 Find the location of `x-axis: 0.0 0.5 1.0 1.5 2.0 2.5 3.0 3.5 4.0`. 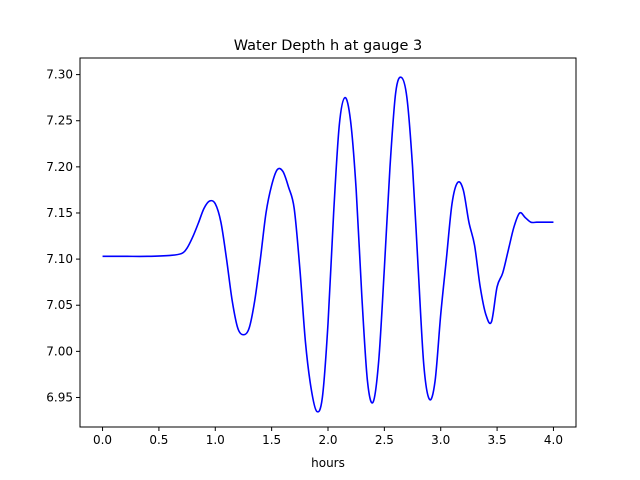

x-axis: 0.0 0.5 1.0 1.5 2.0 2.5 3.0 3.5 4.0 is located at coordinates (328, 437).